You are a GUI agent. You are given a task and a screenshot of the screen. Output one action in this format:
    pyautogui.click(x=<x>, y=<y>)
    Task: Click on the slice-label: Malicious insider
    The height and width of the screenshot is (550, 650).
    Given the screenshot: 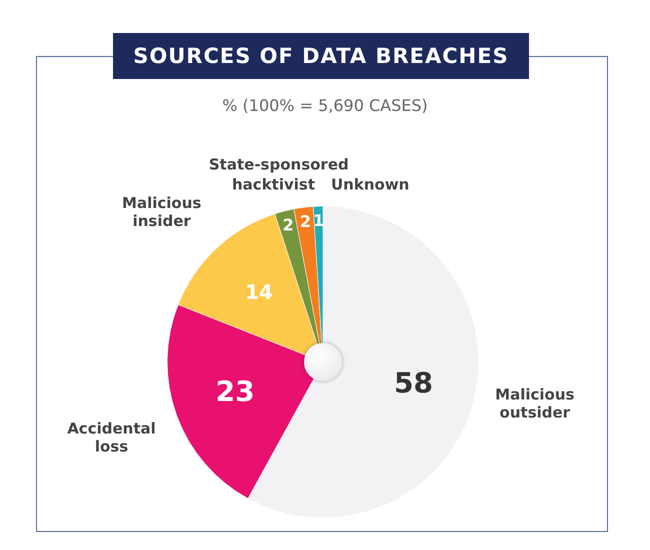 What is the action you would take?
    pyautogui.click(x=162, y=212)
    